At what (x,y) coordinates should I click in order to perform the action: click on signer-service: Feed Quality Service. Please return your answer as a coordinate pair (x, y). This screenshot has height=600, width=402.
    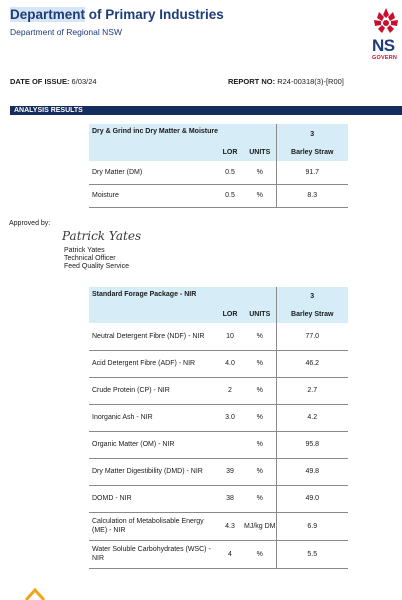
    Looking at the image, I should click on (96, 266).